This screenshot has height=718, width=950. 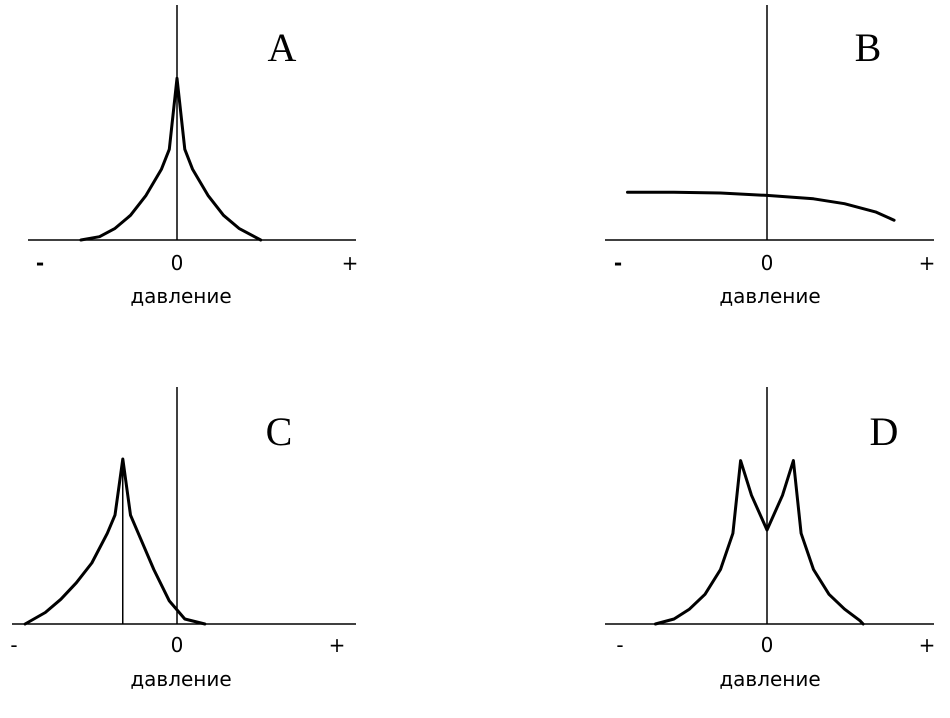 What do you see at coordinates (767, 263) in the screenshot?
I see `tick-label-zero-b: 0` at bounding box center [767, 263].